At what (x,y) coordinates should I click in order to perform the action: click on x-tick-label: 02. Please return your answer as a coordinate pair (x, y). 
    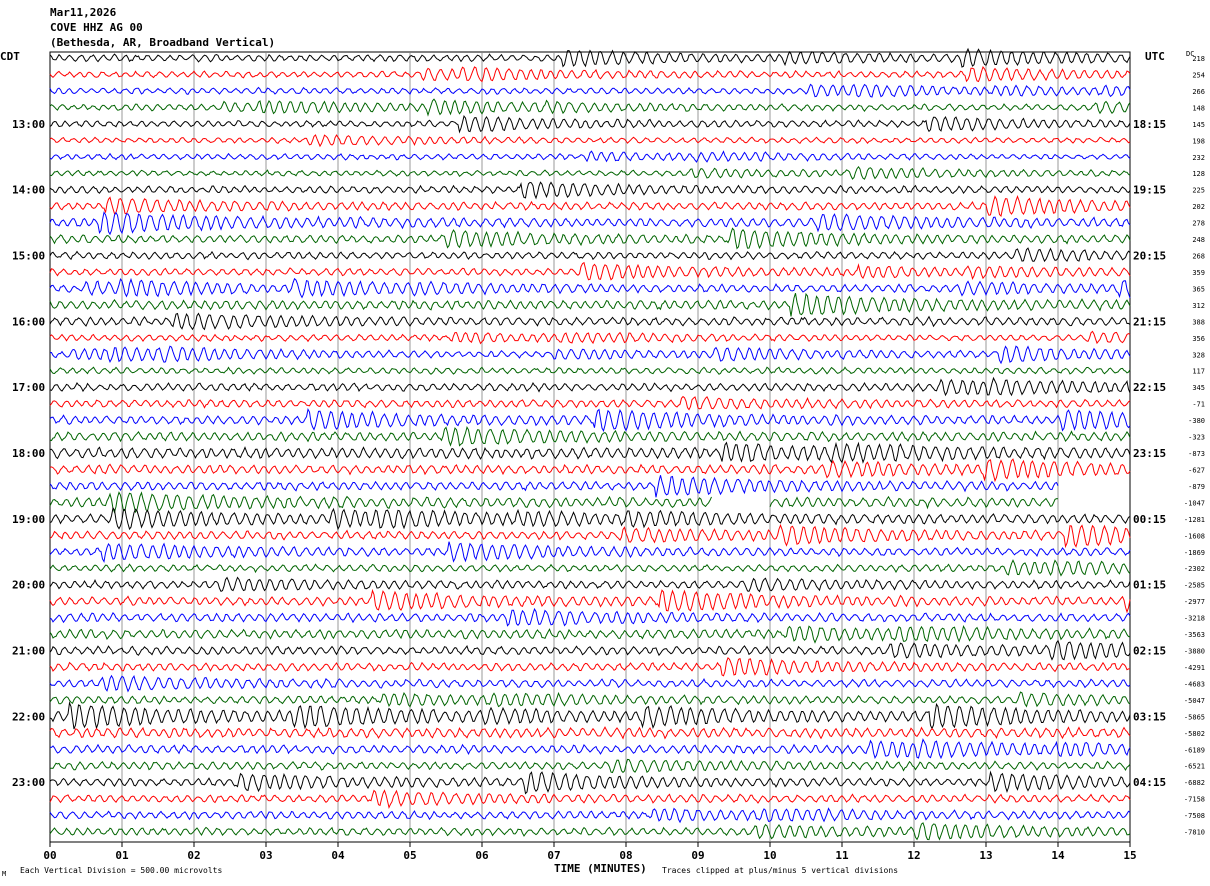
    Looking at the image, I should click on (193, 855).